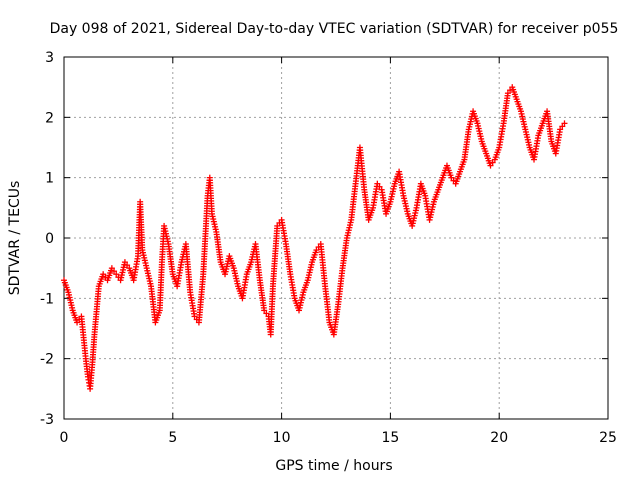 The image size is (640, 480). Describe the element at coordinates (49, 58) in the screenshot. I see `y-tick-label: 3` at that location.